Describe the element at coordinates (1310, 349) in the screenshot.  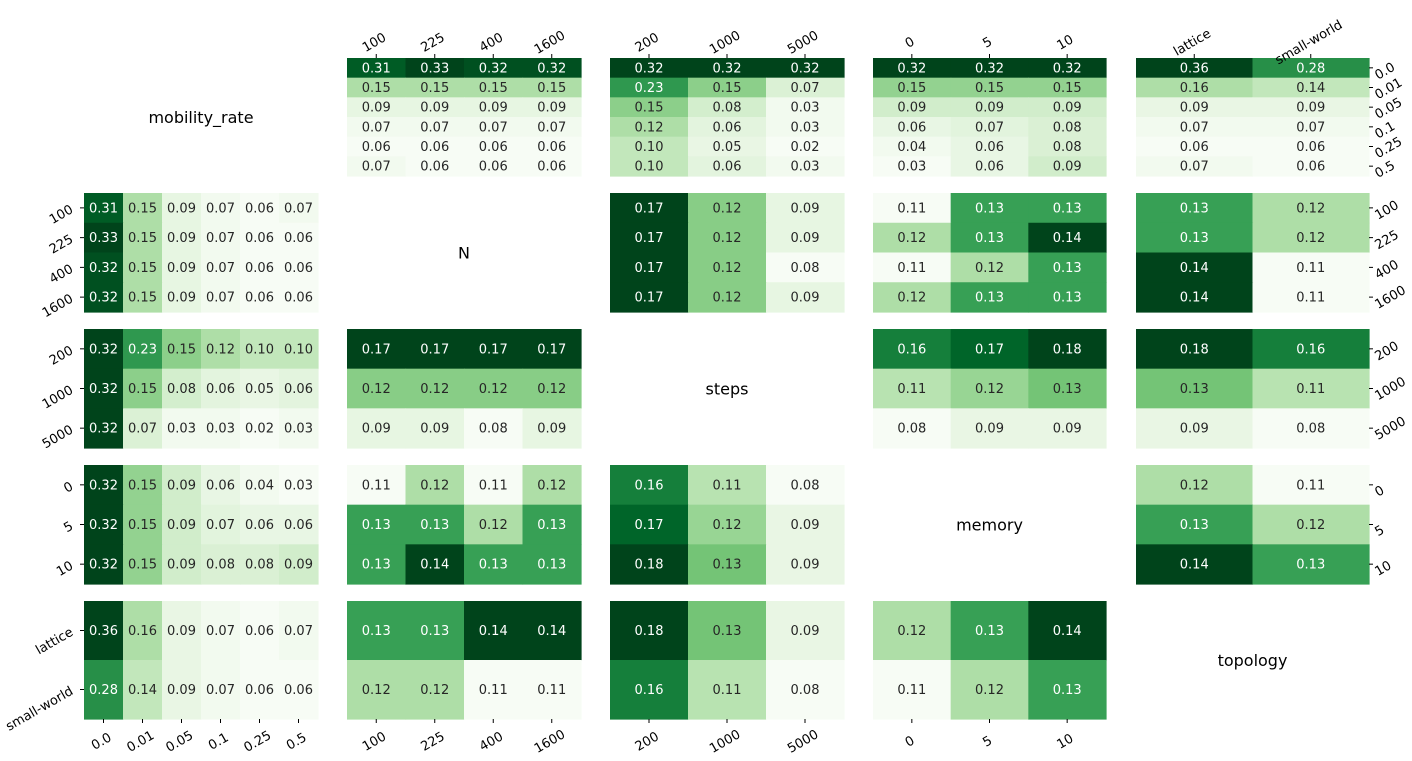
I see `cell-value-label: 0.16` at that location.